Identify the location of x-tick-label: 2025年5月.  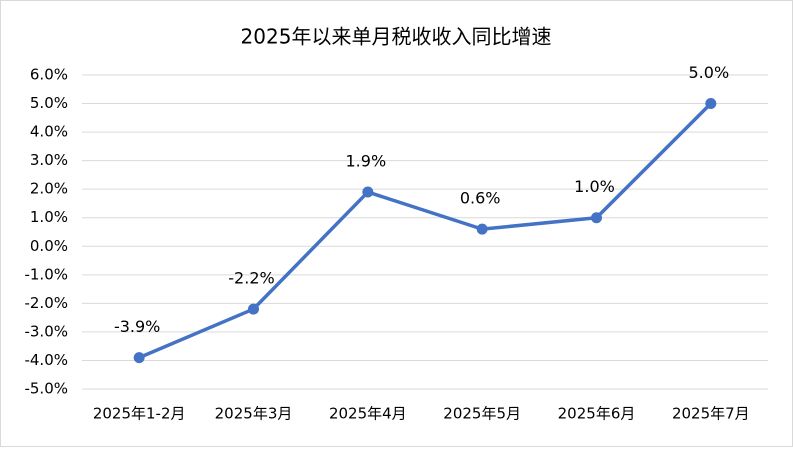
(482, 414).